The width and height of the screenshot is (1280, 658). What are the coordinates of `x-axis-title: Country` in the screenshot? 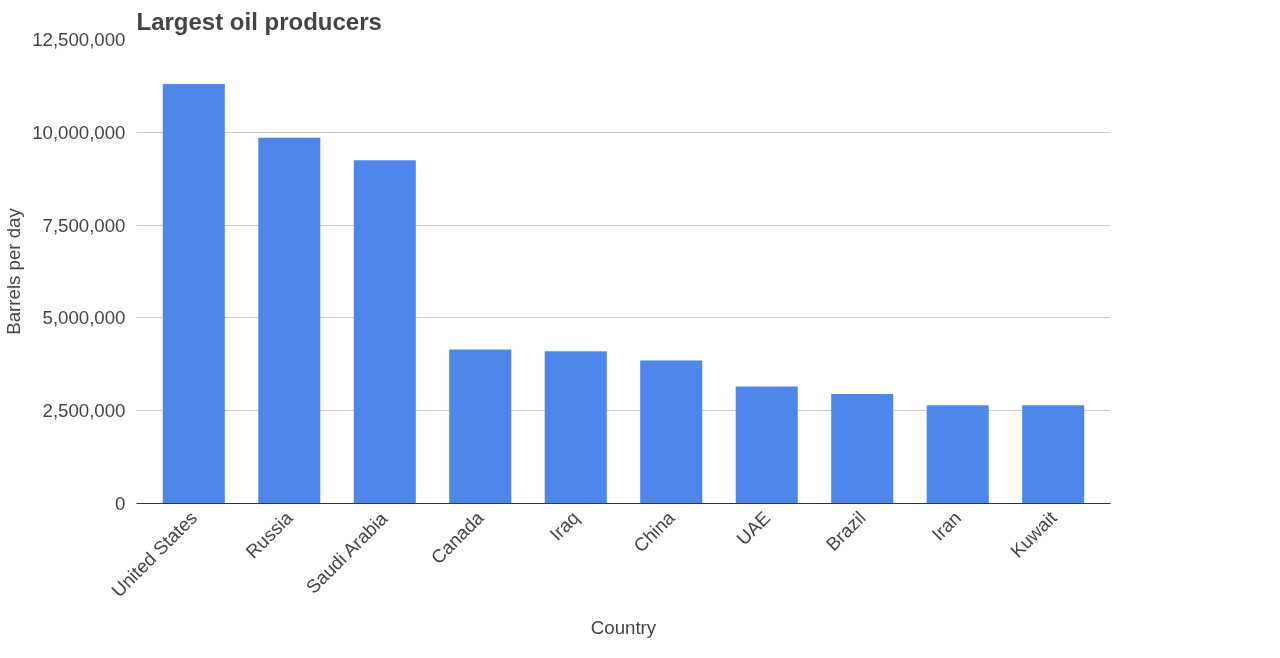 It's located at (623, 627).